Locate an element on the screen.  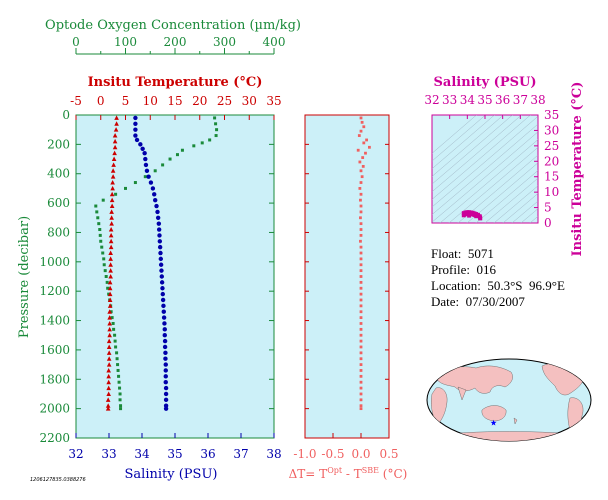
ts-x-tick-label: 38 is located at coordinates (537, 100).